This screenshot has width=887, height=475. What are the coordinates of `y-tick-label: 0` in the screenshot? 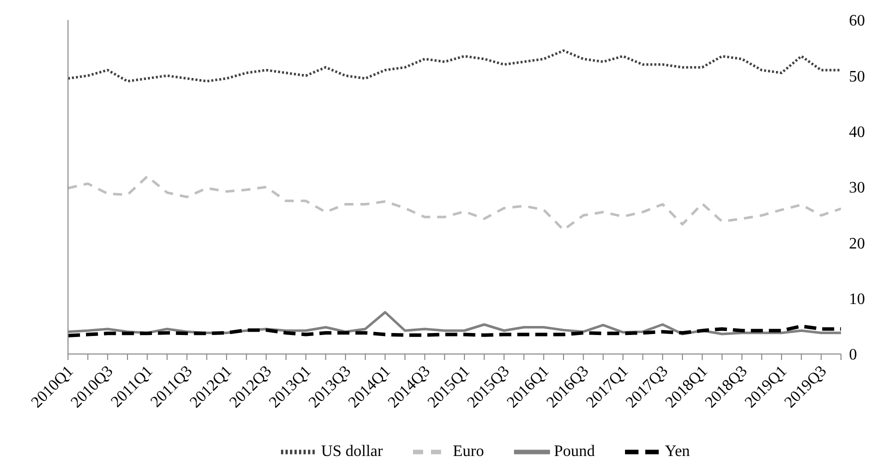 It's located at (853, 355).